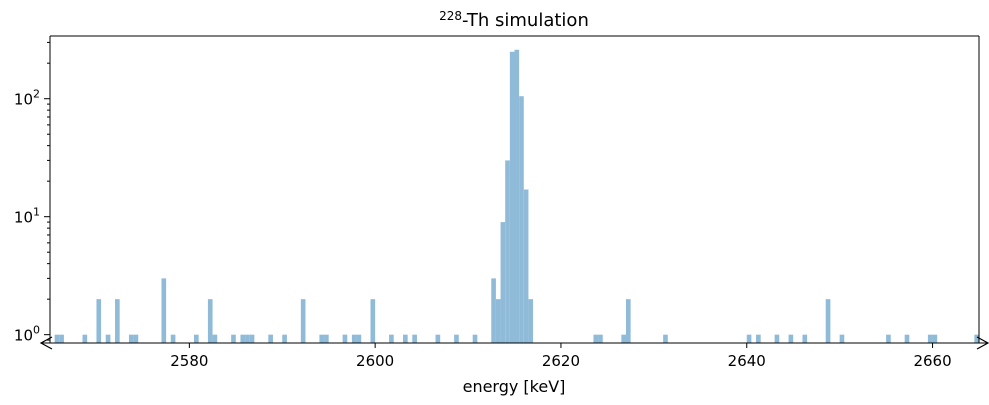 The image size is (989, 405). Describe the element at coordinates (932, 361) in the screenshot. I see `x-tick-label: 2660` at that location.